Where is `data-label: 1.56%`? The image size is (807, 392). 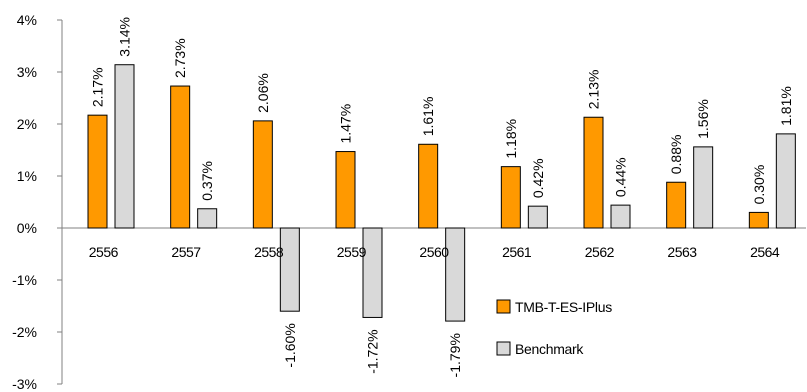
data-label: 1.56% is located at coordinates (703, 119).